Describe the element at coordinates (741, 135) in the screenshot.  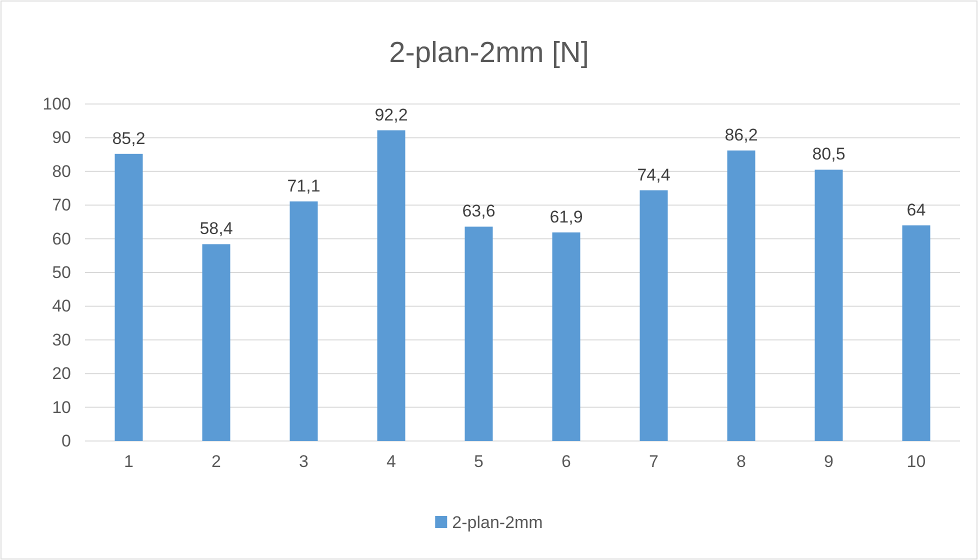
I see `data-label: 86,2` at that location.